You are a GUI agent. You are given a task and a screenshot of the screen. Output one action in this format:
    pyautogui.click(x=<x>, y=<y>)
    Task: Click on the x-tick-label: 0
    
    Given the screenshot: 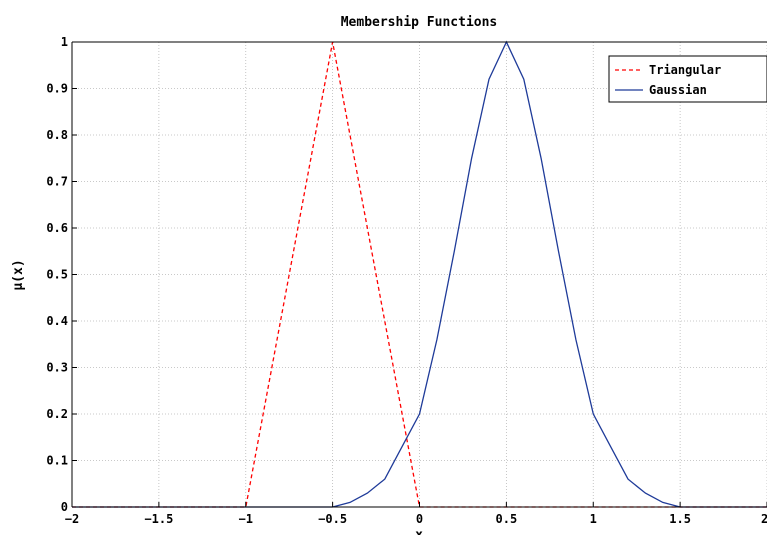 What is the action you would take?
    pyautogui.click(x=419, y=519)
    